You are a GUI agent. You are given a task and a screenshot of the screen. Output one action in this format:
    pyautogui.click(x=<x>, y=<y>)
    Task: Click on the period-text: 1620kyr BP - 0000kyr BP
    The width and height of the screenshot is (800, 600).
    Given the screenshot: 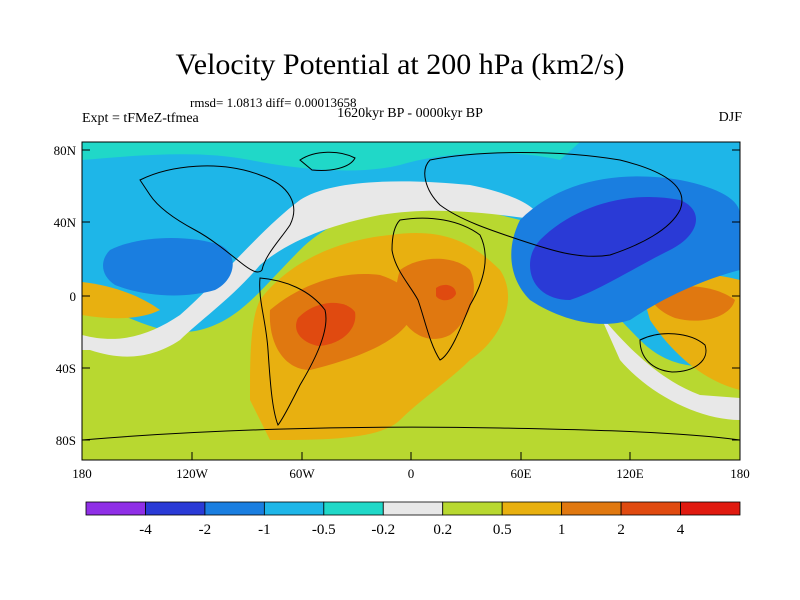 What is the action you would take?
    pyautogui.click(x=410, y=113)
    